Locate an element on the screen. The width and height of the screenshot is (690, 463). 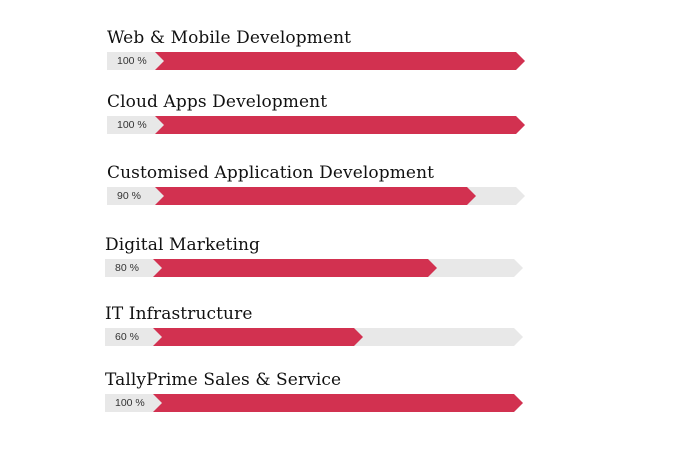
skill-title: IT Infrastructure is located at coordinates (179, 314).